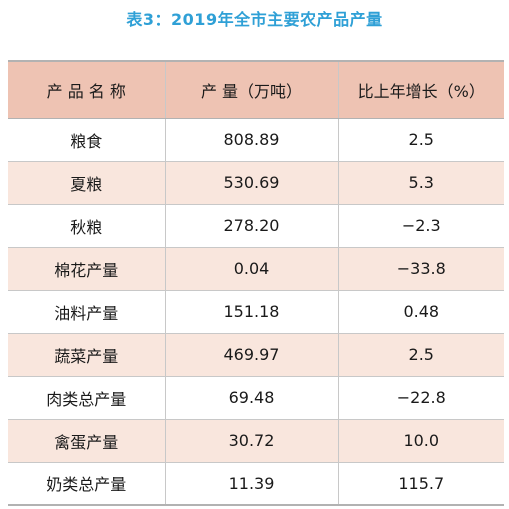  Describe the element at coordinates (86, 140) in the screenshot. I see `product-name-cell: 粮食` at that location.